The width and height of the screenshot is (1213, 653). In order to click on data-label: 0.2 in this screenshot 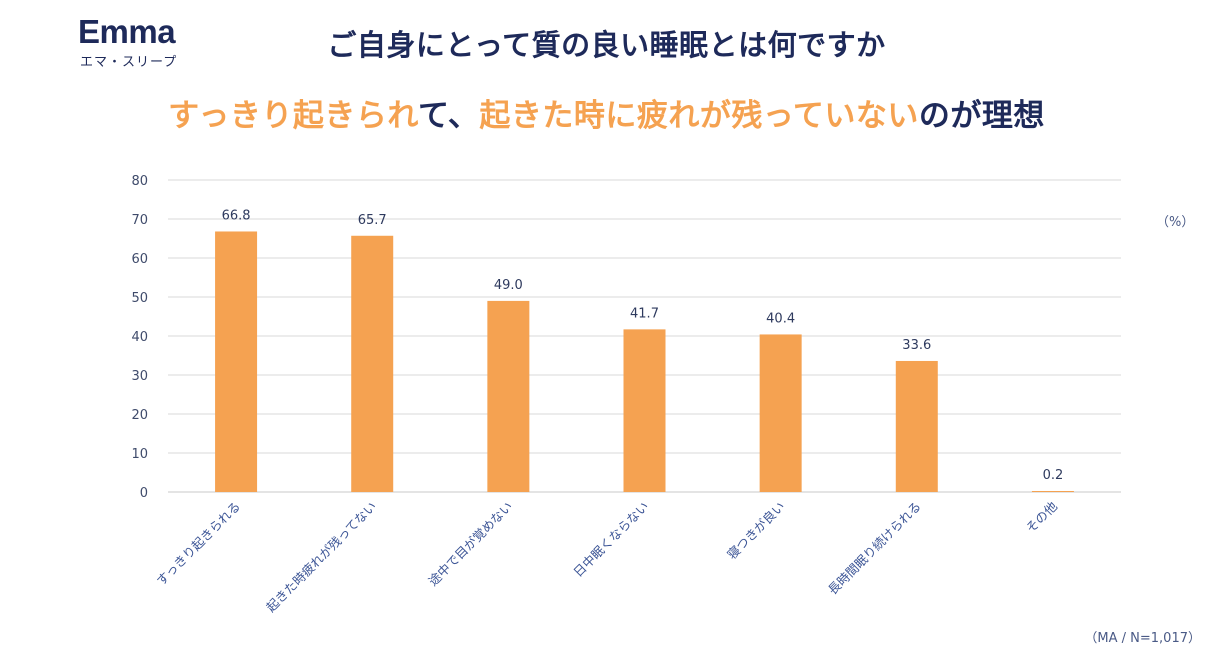, I will do `click(1053, 475)`.